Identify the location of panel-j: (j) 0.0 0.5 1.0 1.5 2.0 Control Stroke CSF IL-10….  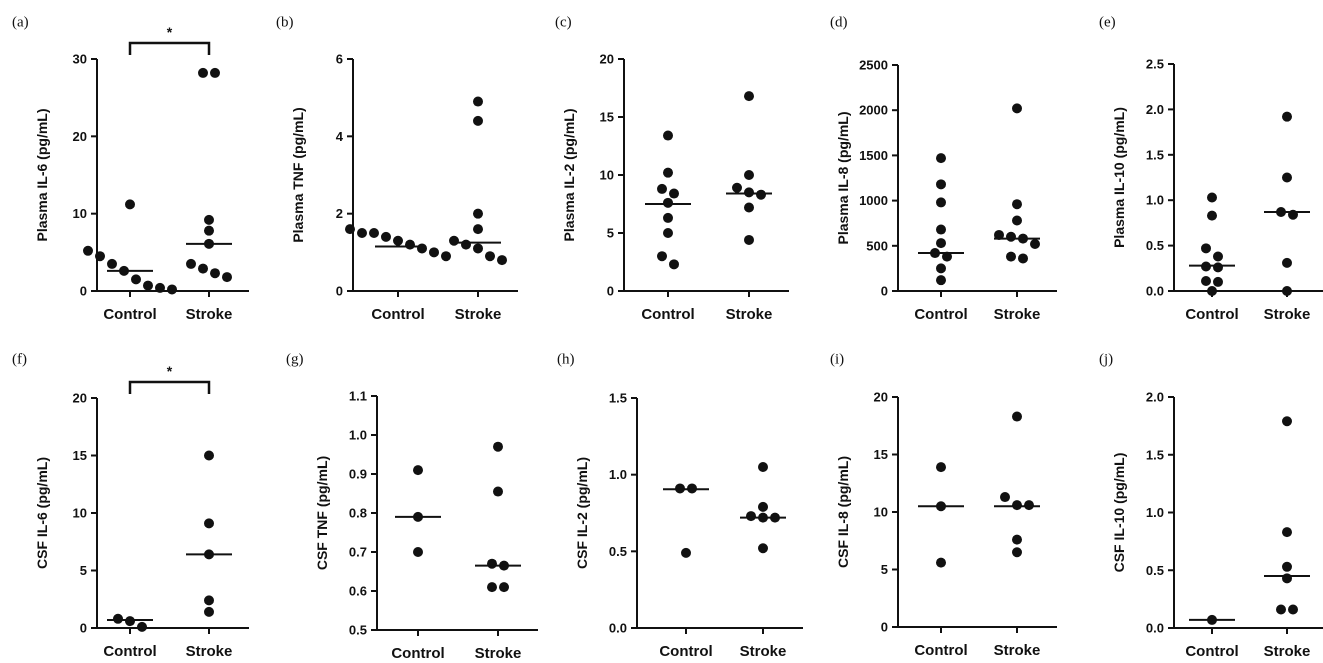
(1211, 506).